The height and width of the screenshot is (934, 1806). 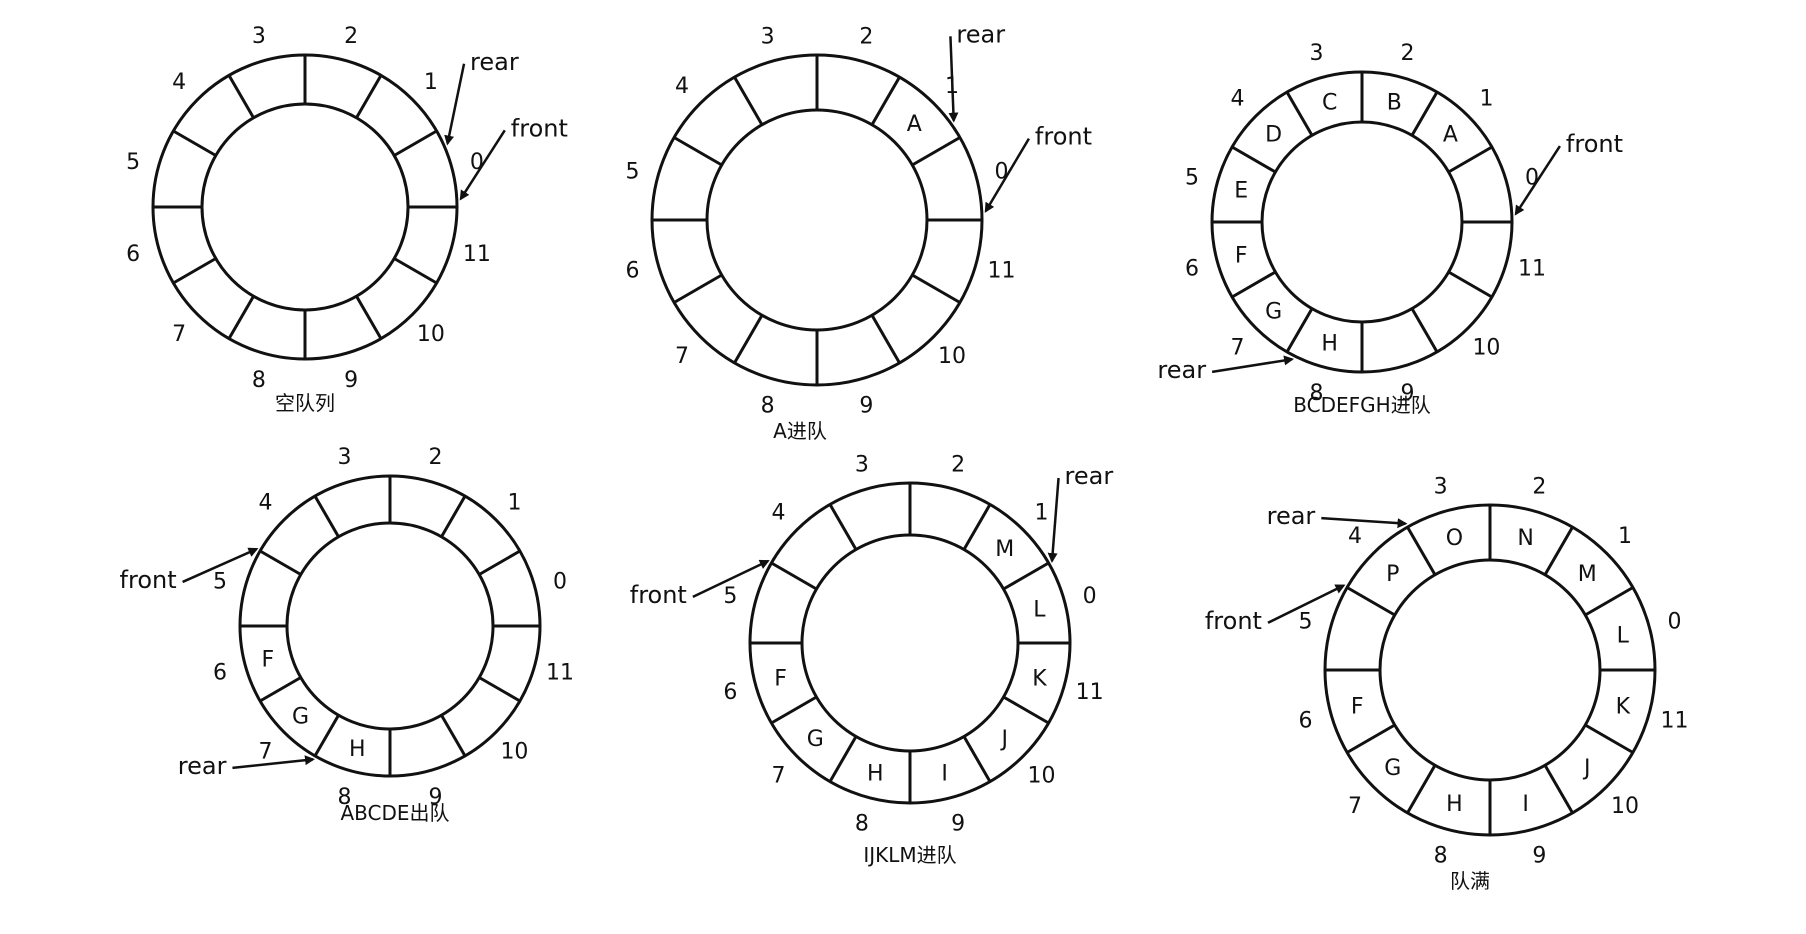 I want to click on diagram-caption: BCDEFGH进队, so click(x=1361, y=405).